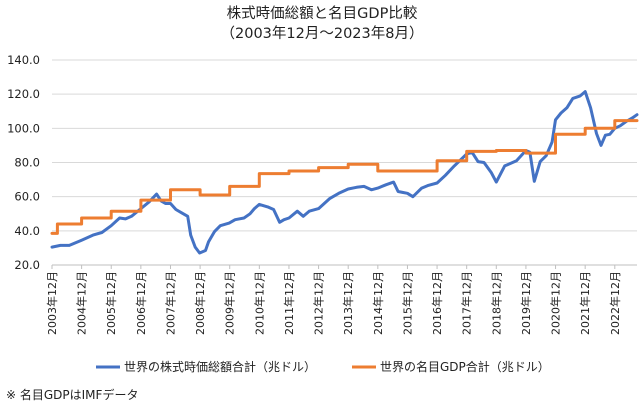 Image resolution: width=644 pixels, height=413 pixels. Describe the element at coordinates (496, 303) in the screenshot. I see `x-tick-label: 2018年12月` at that location.